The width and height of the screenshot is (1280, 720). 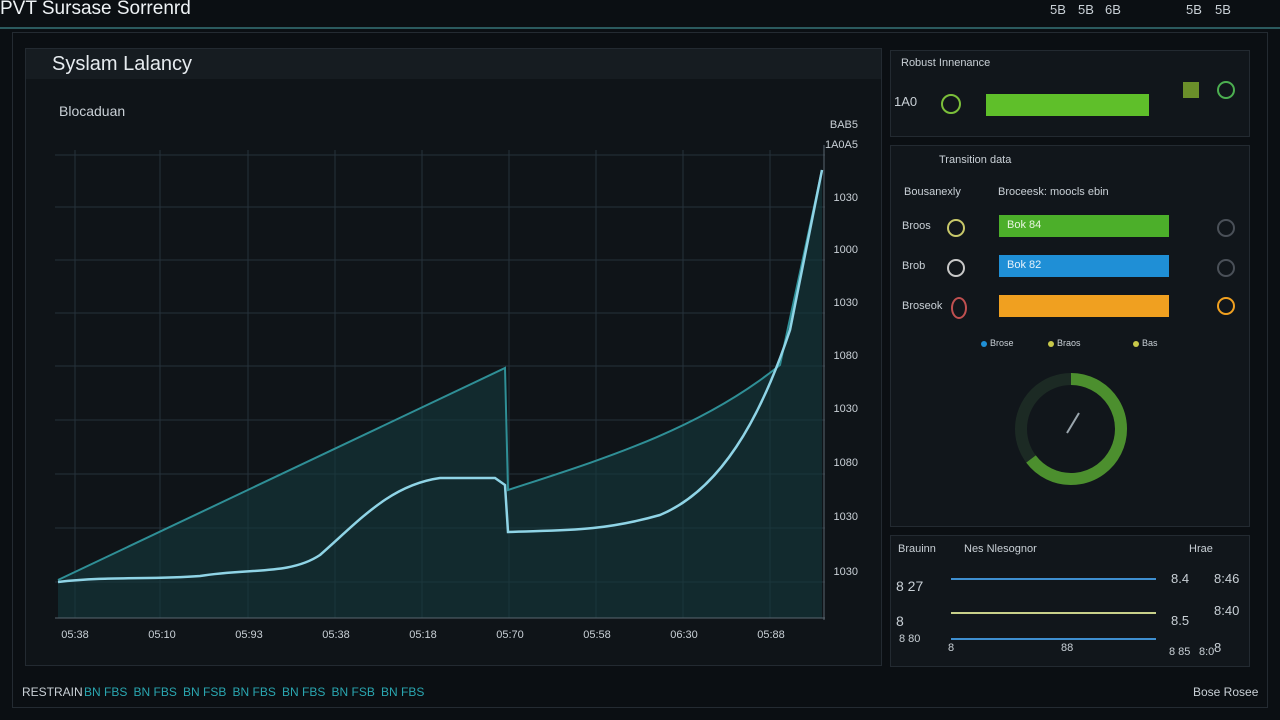 I want to click on legend-label: Brose, so click(x=1002, y=343).